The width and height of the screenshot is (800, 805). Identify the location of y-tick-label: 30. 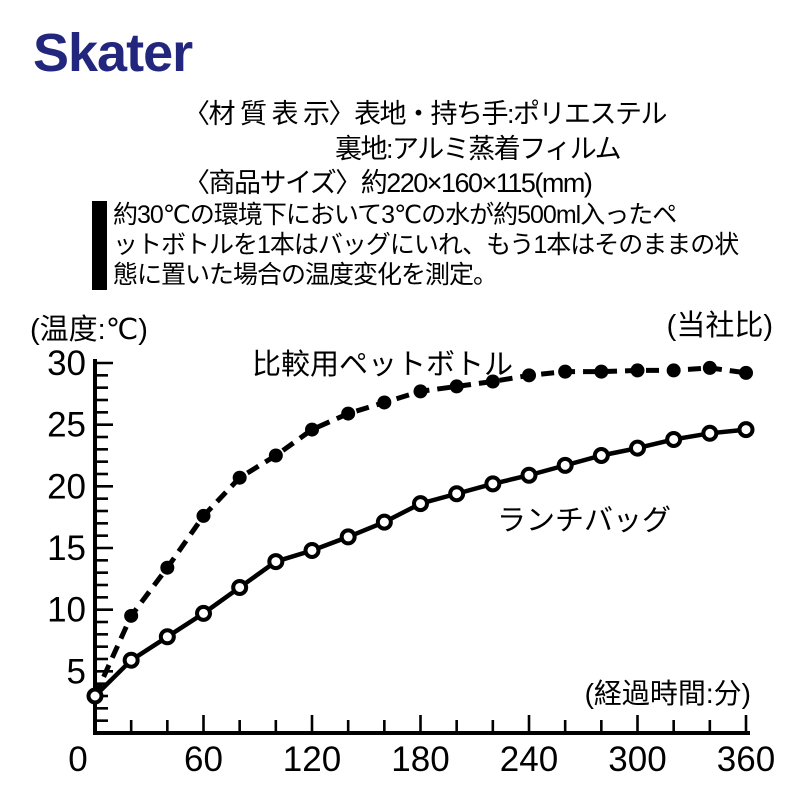
(66, 363).